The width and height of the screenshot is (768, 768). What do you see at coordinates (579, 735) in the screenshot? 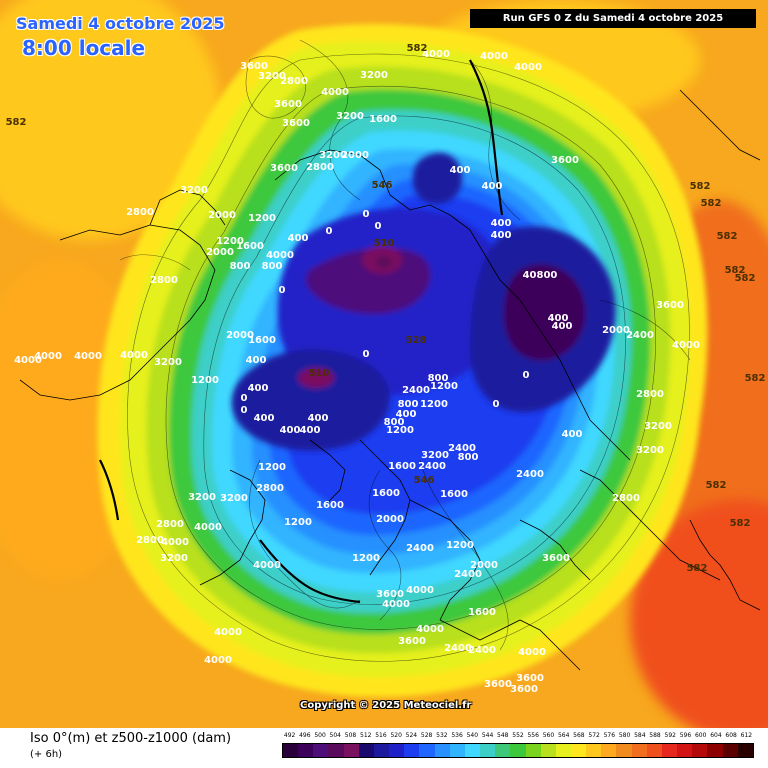
I see `scale-value-label: 568` at bounding box center [579, 735].